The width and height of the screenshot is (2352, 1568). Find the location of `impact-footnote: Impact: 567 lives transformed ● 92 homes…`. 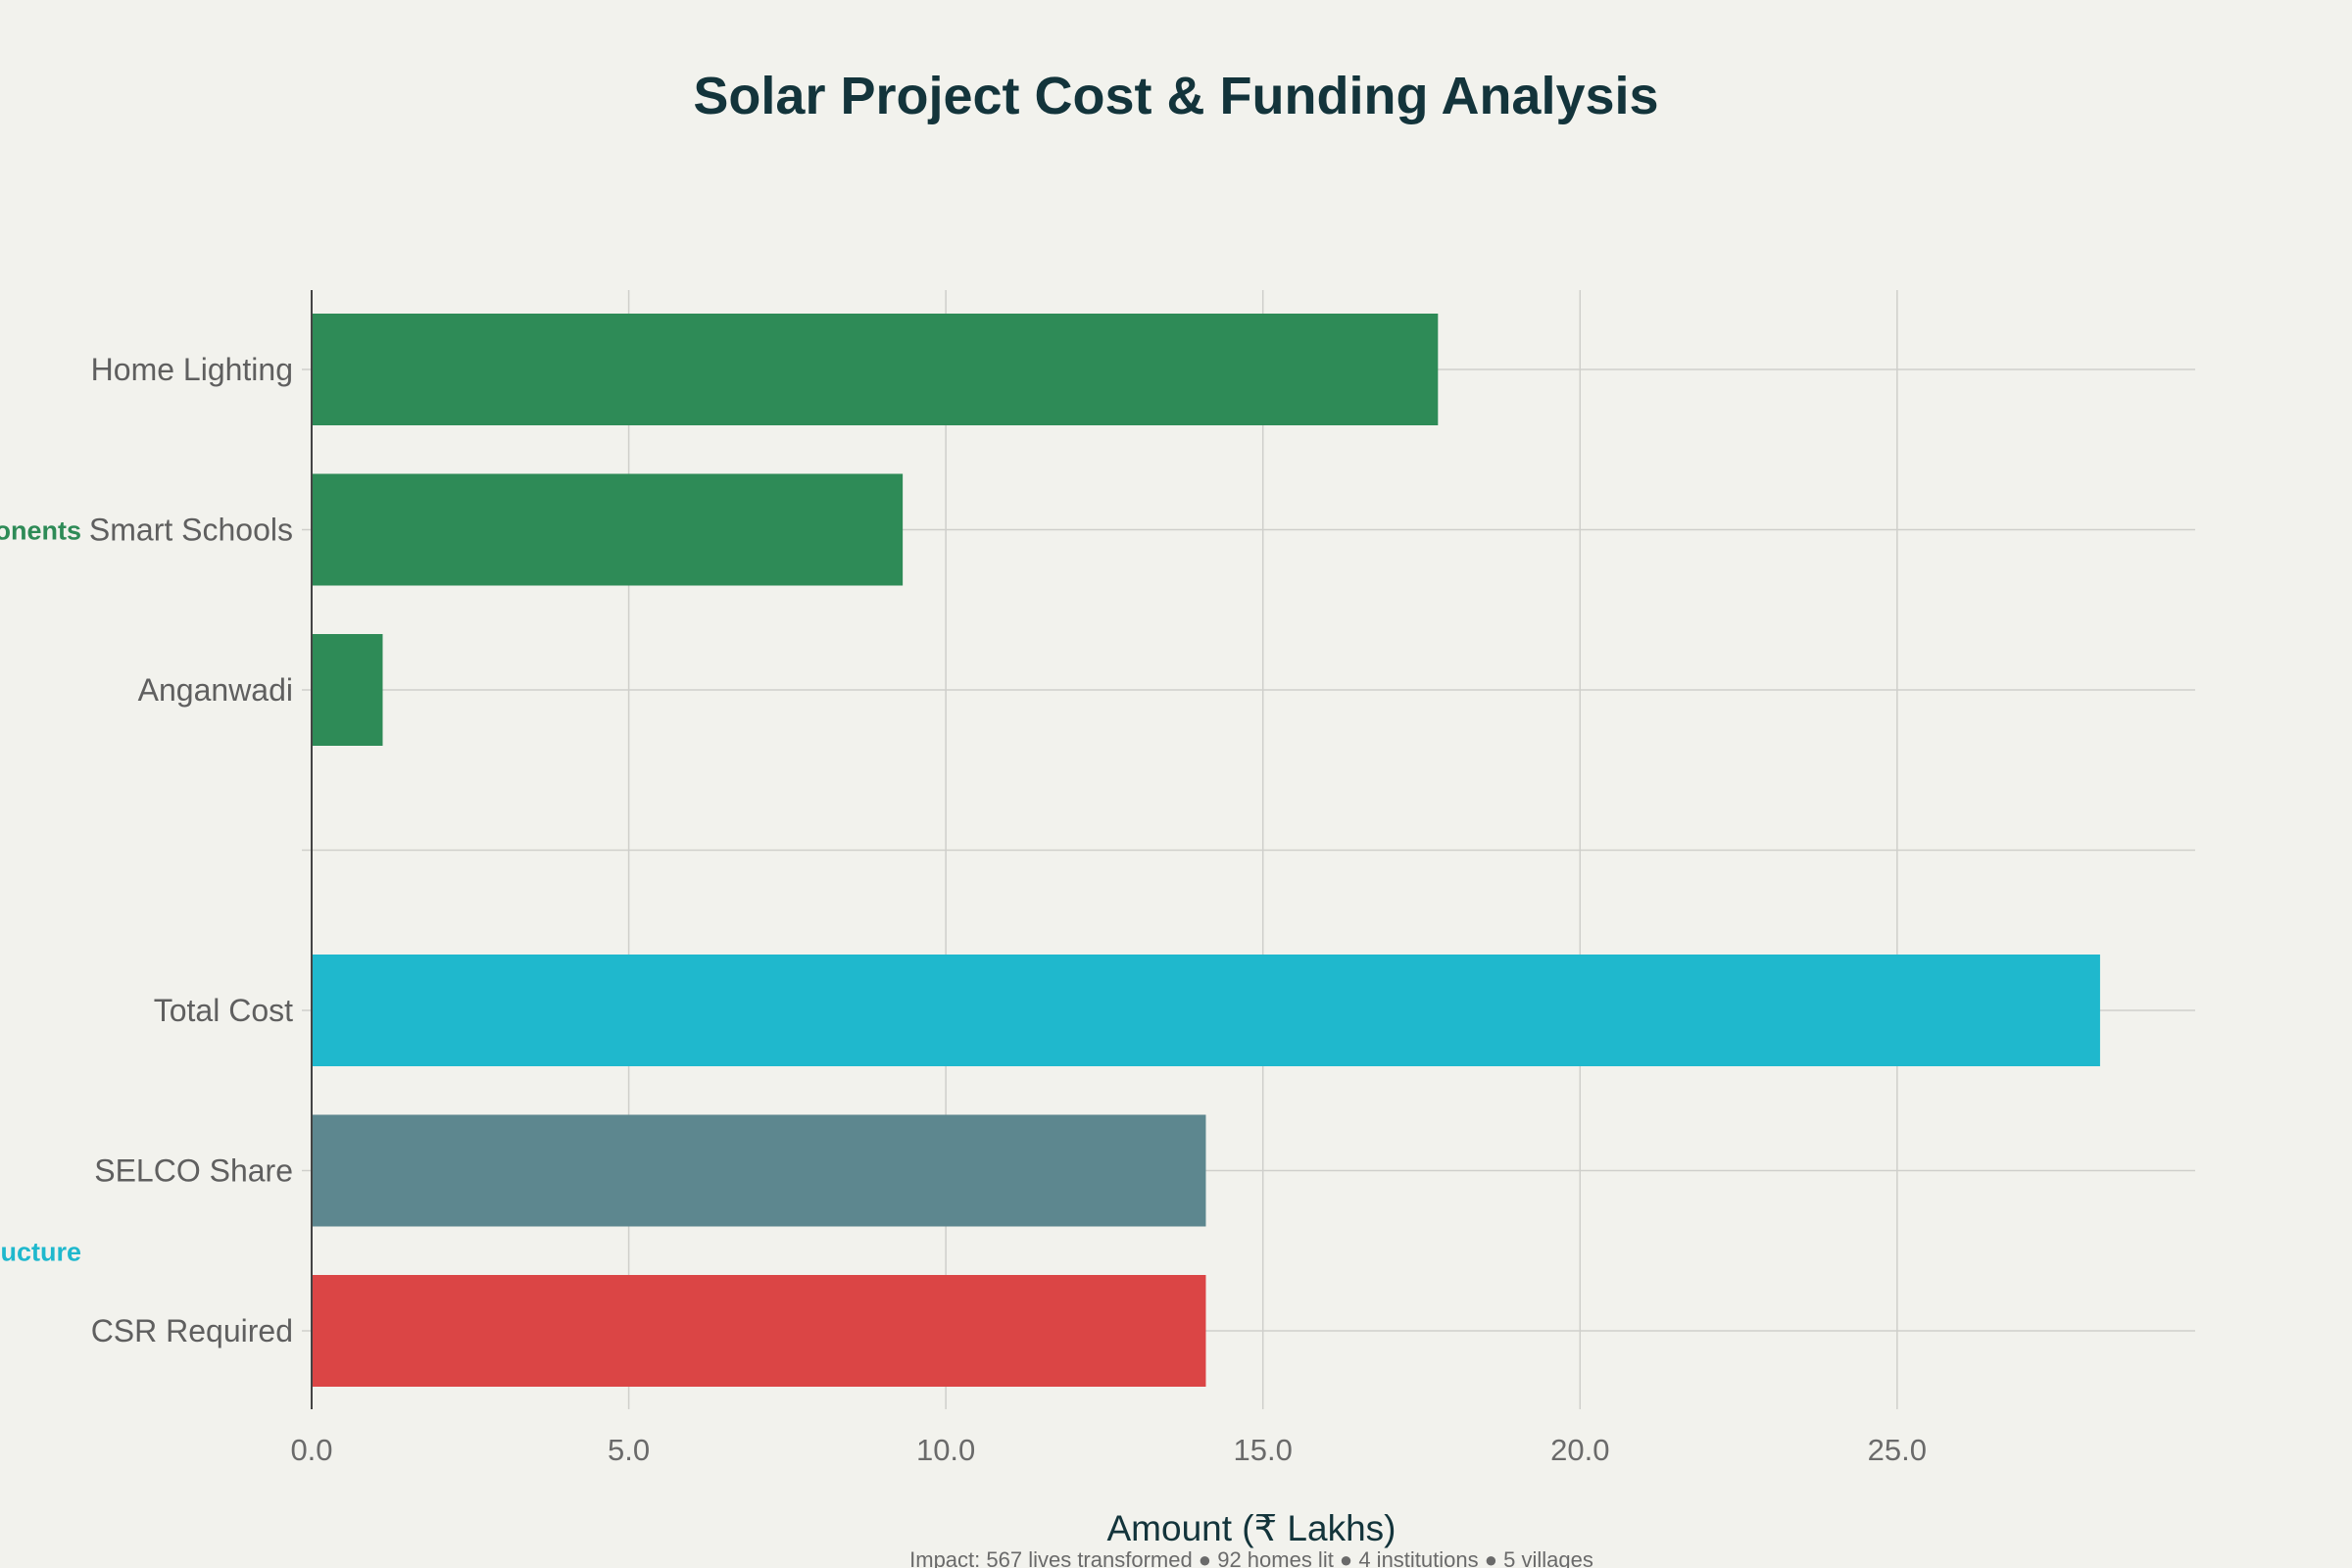

impact-footnote: Impact: 567 lives transformed ● 92 homes… is located at coordinates (1251, 1557).